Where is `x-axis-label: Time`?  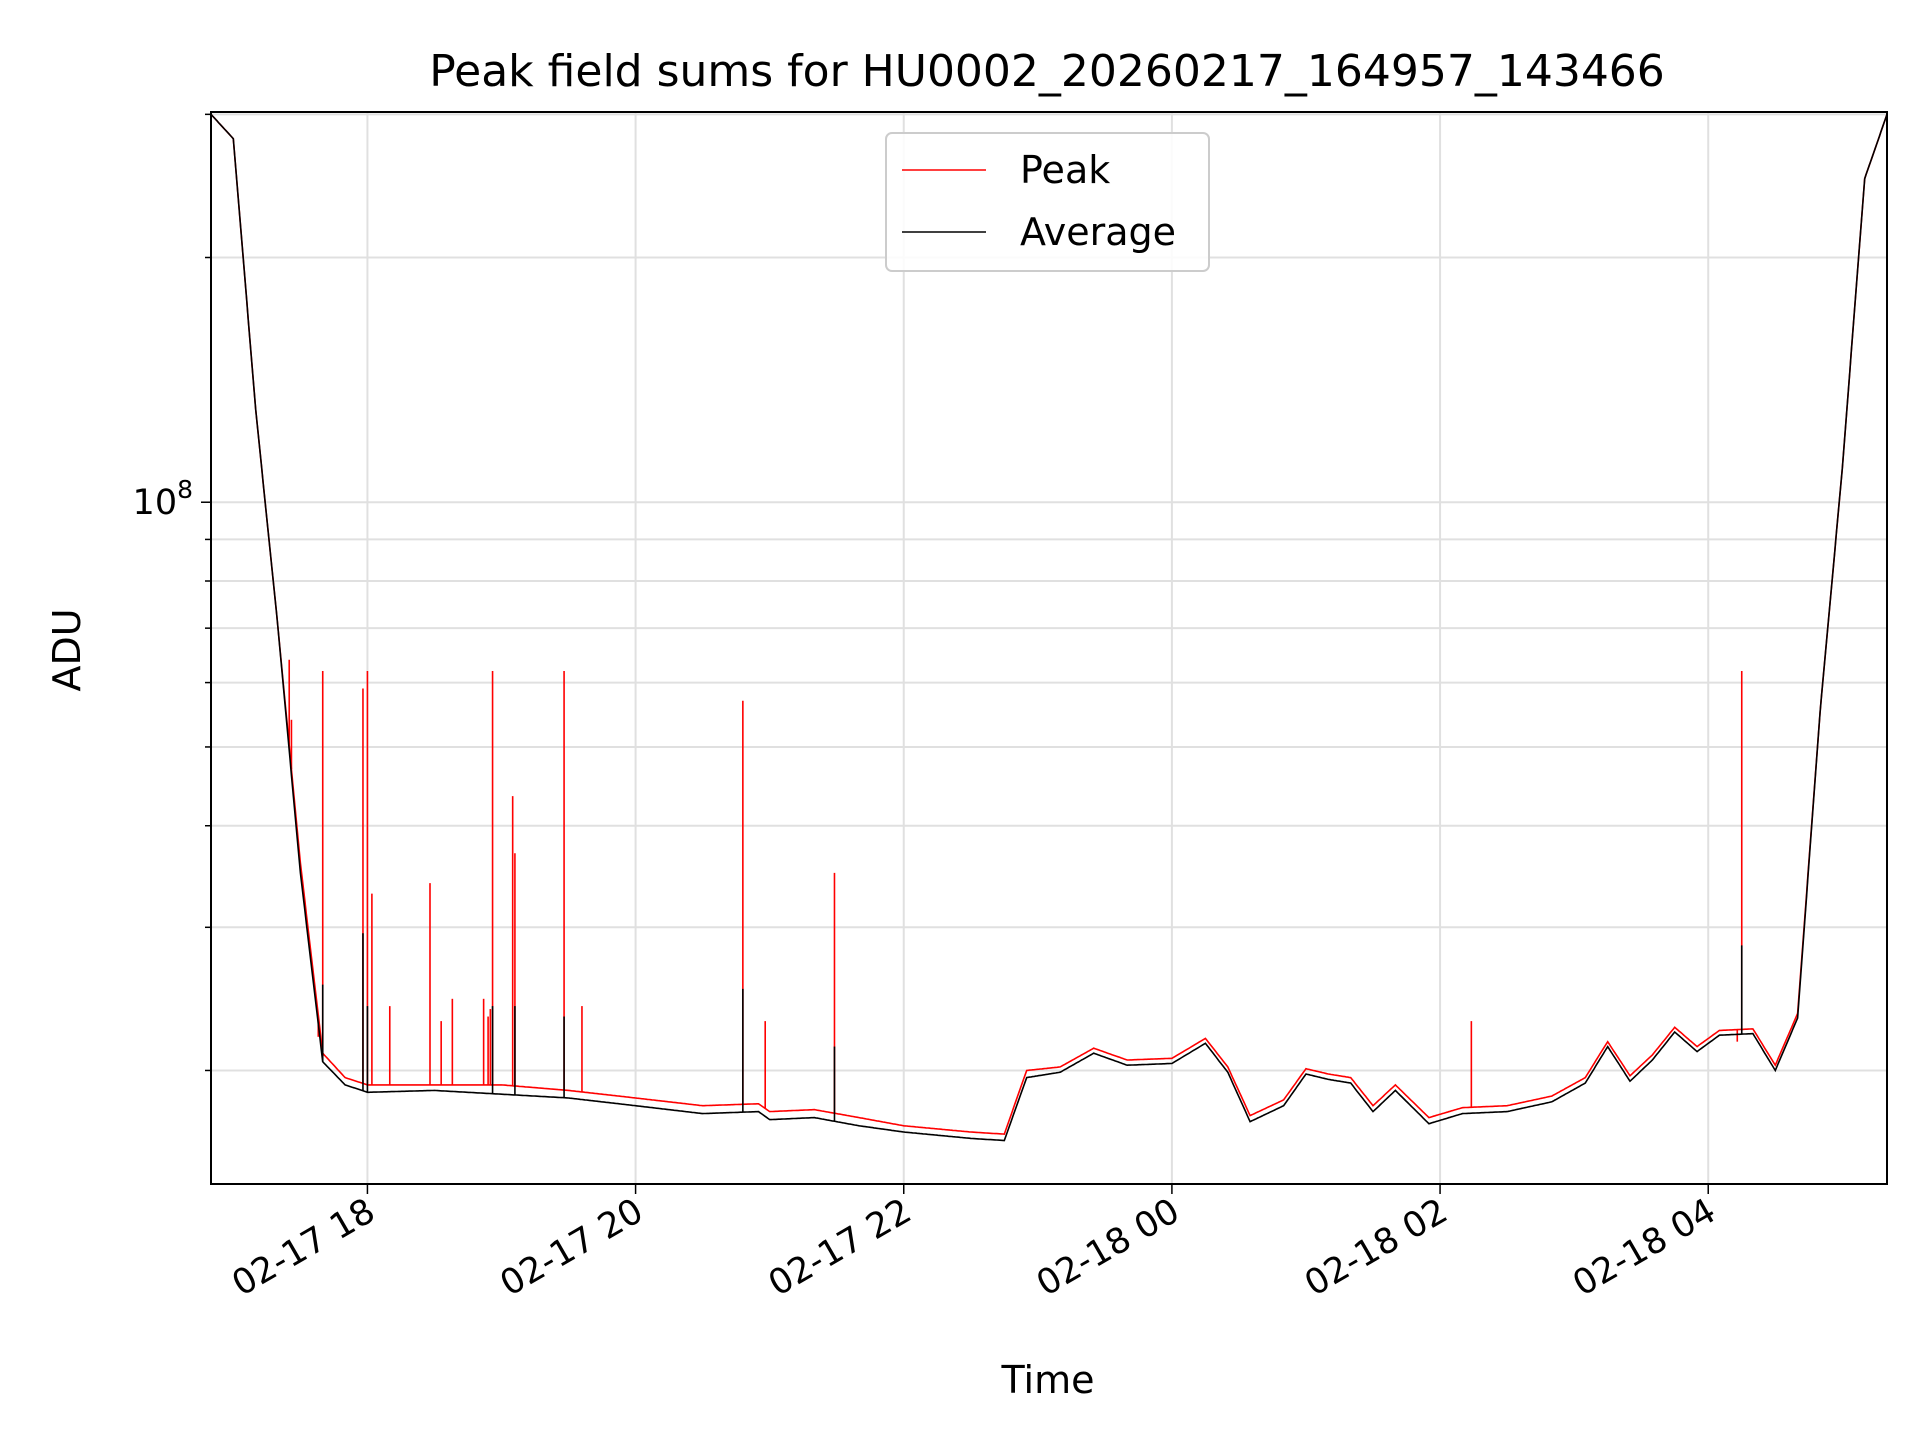 x-axis-label: Time is located at coordinates (1048, 1380).